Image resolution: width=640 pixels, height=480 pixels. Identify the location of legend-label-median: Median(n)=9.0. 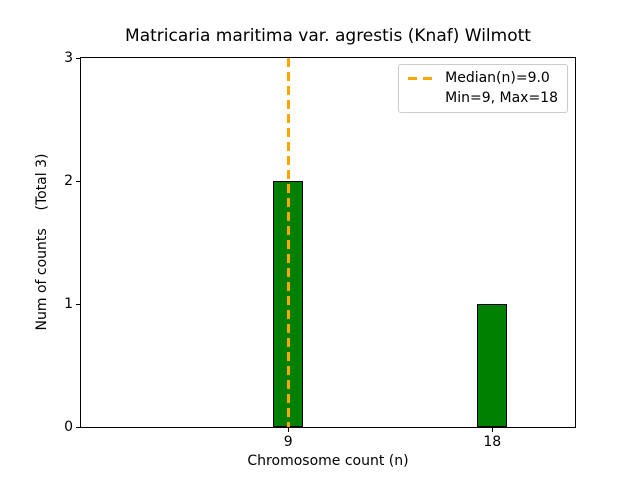
(497, 78).